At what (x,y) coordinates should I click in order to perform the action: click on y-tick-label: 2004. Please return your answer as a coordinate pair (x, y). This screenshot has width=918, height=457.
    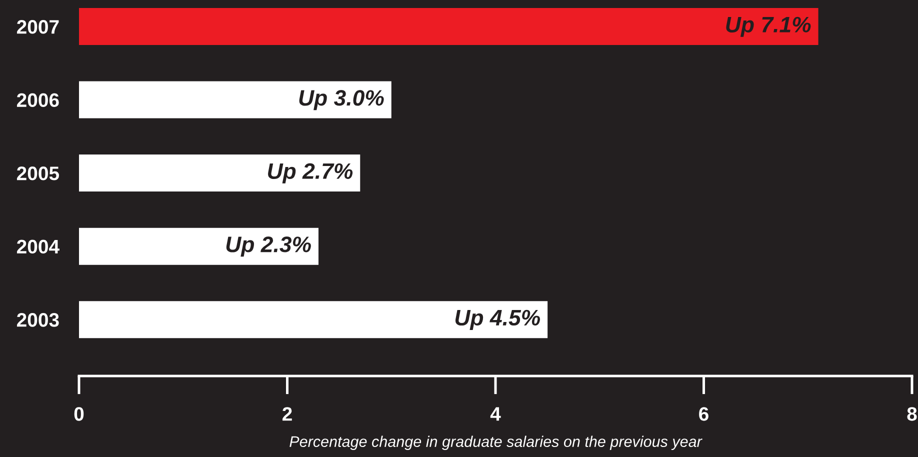
    Looking at the image, I should click on (38, 247).